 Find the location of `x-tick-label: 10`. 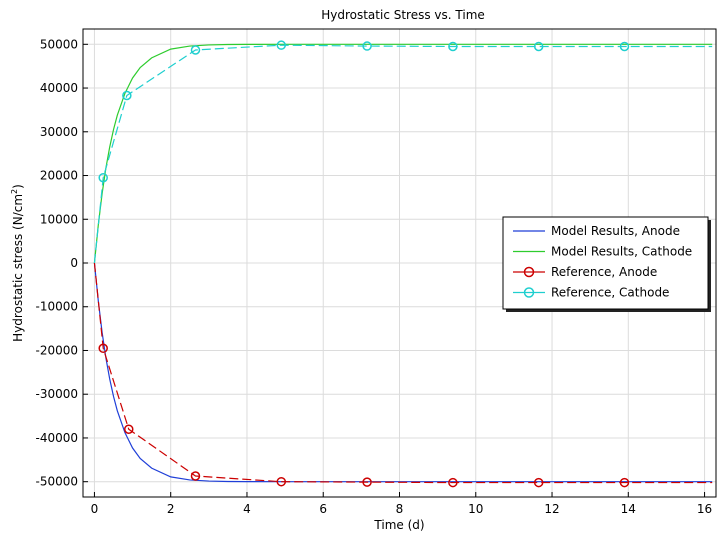

x-tick-label: 10 is located at coordinates (475, 509).